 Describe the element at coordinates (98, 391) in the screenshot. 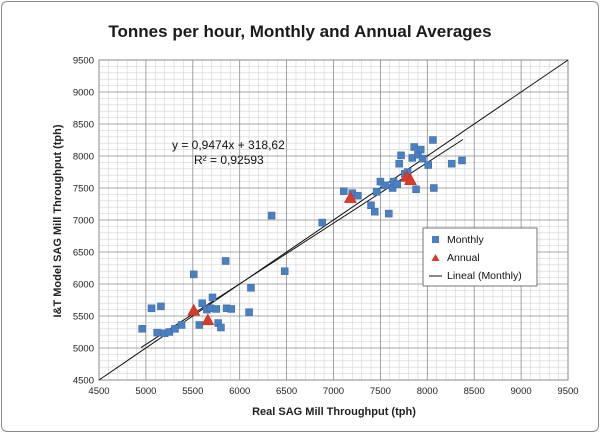

I see `x-tick-label: 4500` at that location.